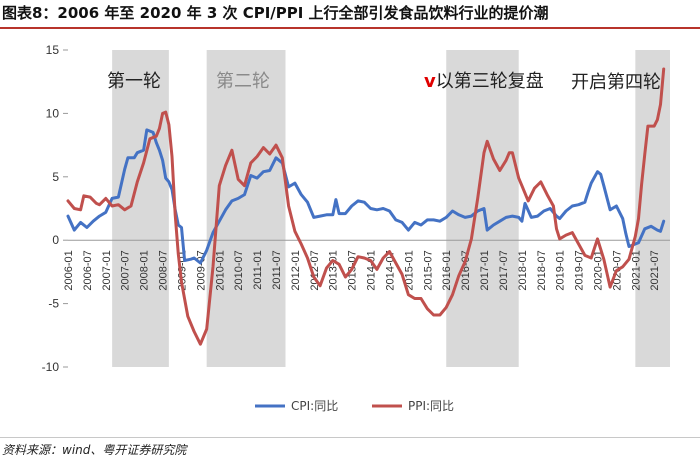  Describe the element at coordinates (239, 270) in the screenshot. I see `x-tick-label: 2010-07` at that location.